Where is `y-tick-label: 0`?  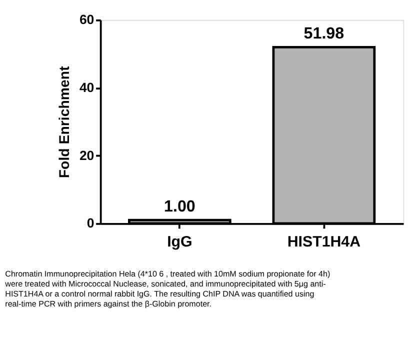
y-tick-label: 0 is located at coordinates (90, 223).